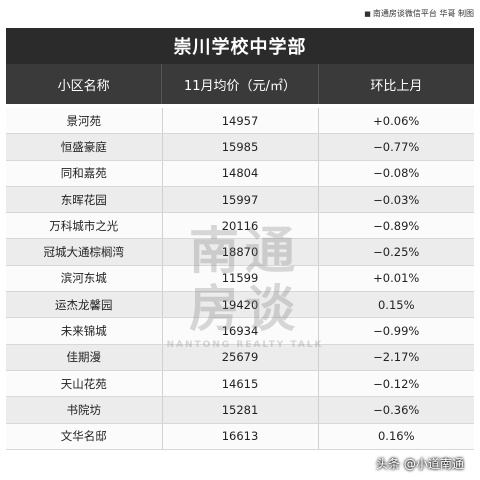 This screenshot has height=480, width=480. I want to click on avg-price-cell: 15997, so click(240, 200).